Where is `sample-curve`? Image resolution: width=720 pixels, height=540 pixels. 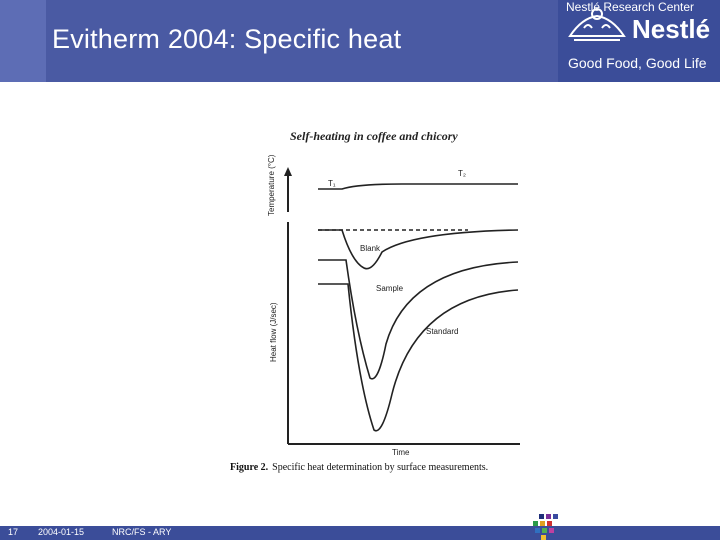
sample-curve is located at coordinates (418, 319).